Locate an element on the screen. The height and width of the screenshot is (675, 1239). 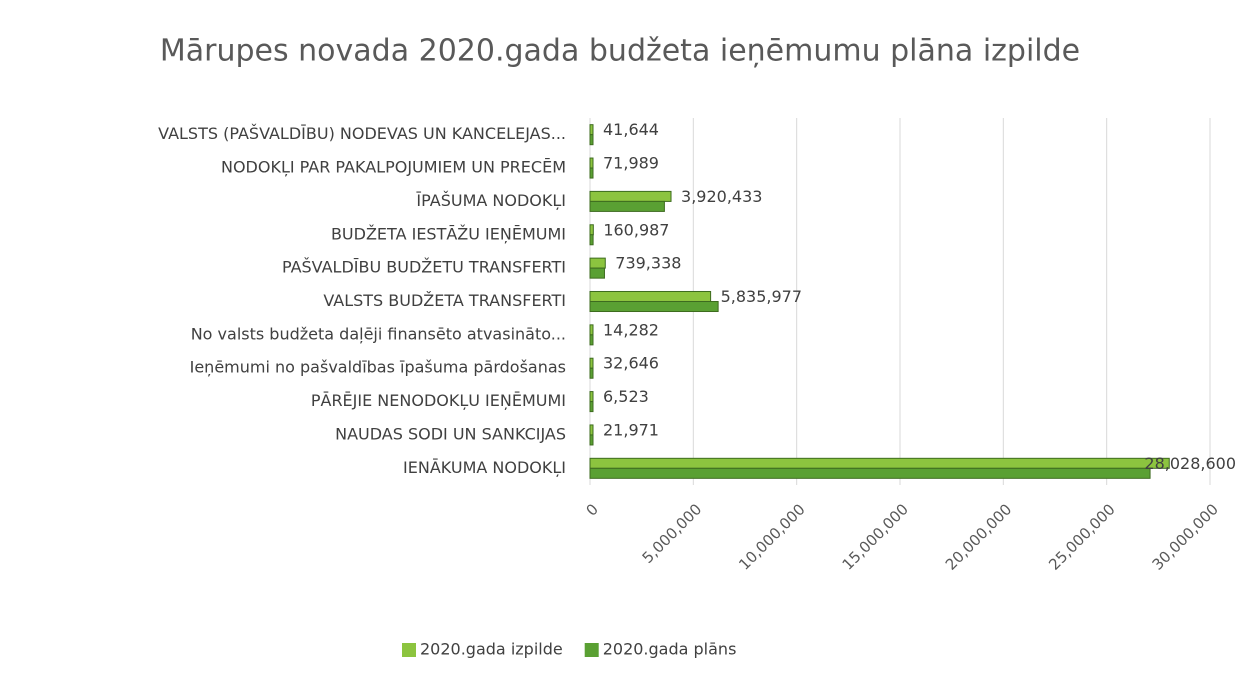
legend-label: 2020.gada plāns is located at coordinates (670, 649).